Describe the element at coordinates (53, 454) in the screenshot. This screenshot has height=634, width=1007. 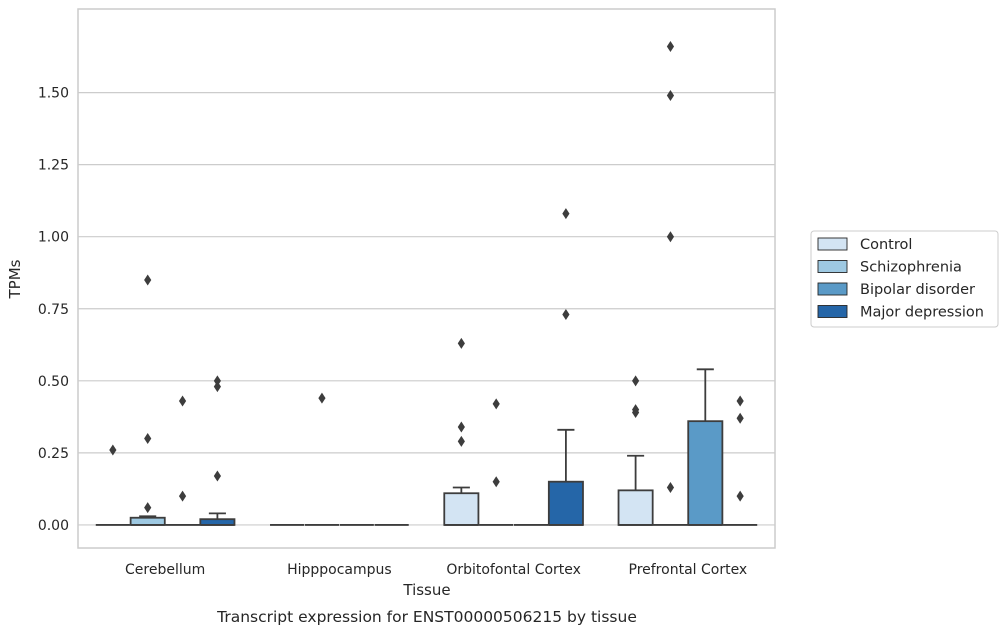
I see `y-tick-label: 0.25` at that location.